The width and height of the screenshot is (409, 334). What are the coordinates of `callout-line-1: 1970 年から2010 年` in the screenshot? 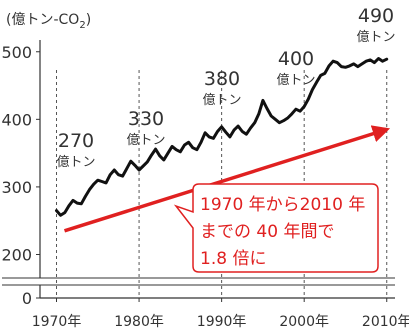 It's located at (282, 205).